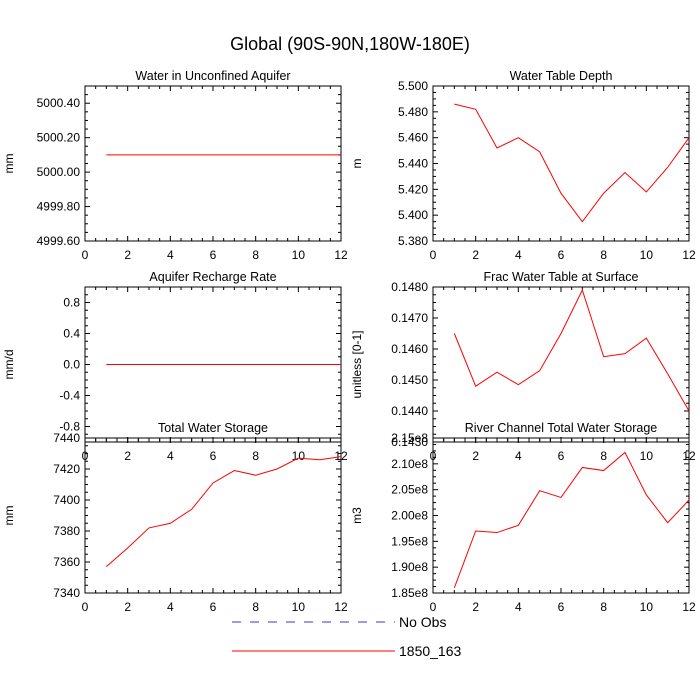 Image resolution: width=700 pixels, height=700 pixels. Describe the element at coordinates (71, 334) in the screenshot. I see `y-tick-label: 0.4` at that location.